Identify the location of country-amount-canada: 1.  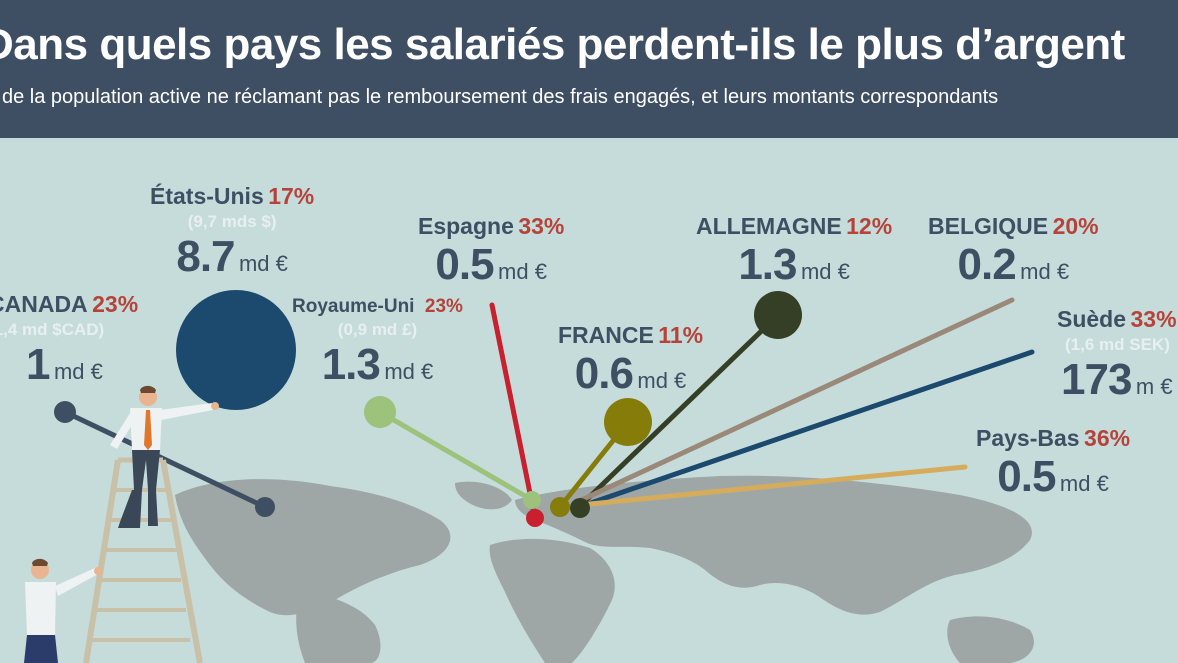
(38, 364).